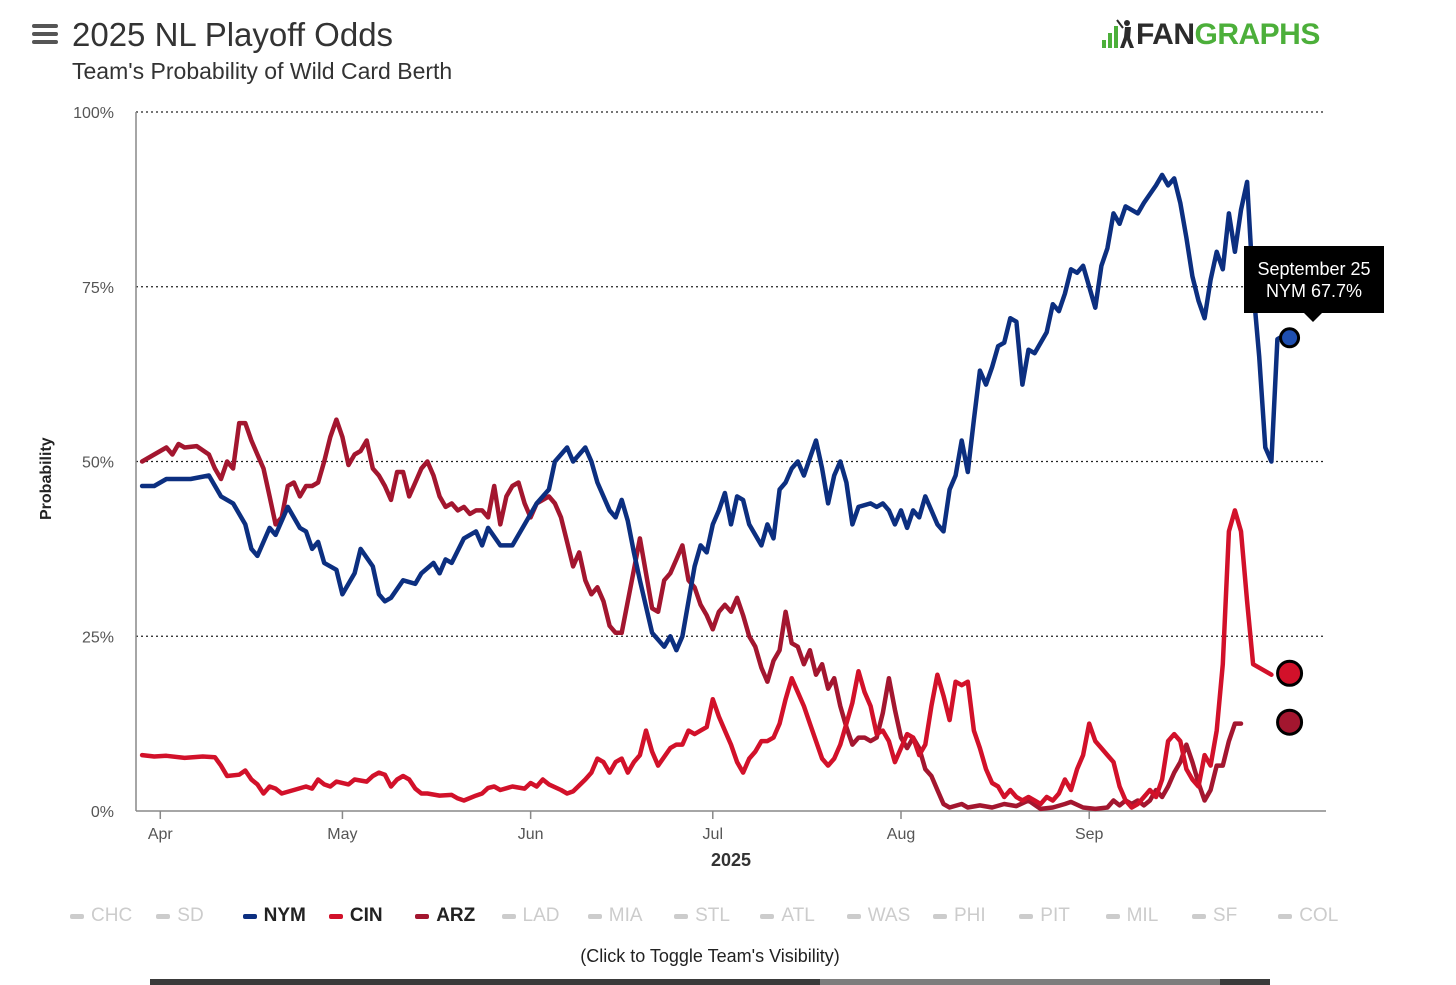 This screenshot has height=985, width=1456. I want to click on legend-label: PIT, so click(1055, 915).